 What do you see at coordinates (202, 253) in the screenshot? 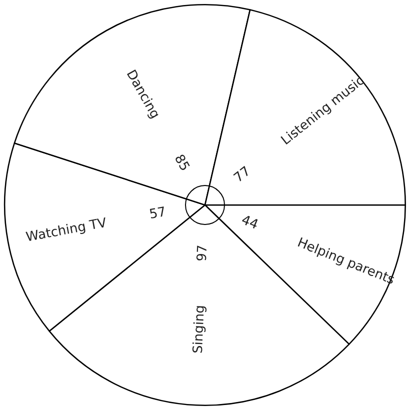
I see `data-label: 97` at bounding box center [202, 253].